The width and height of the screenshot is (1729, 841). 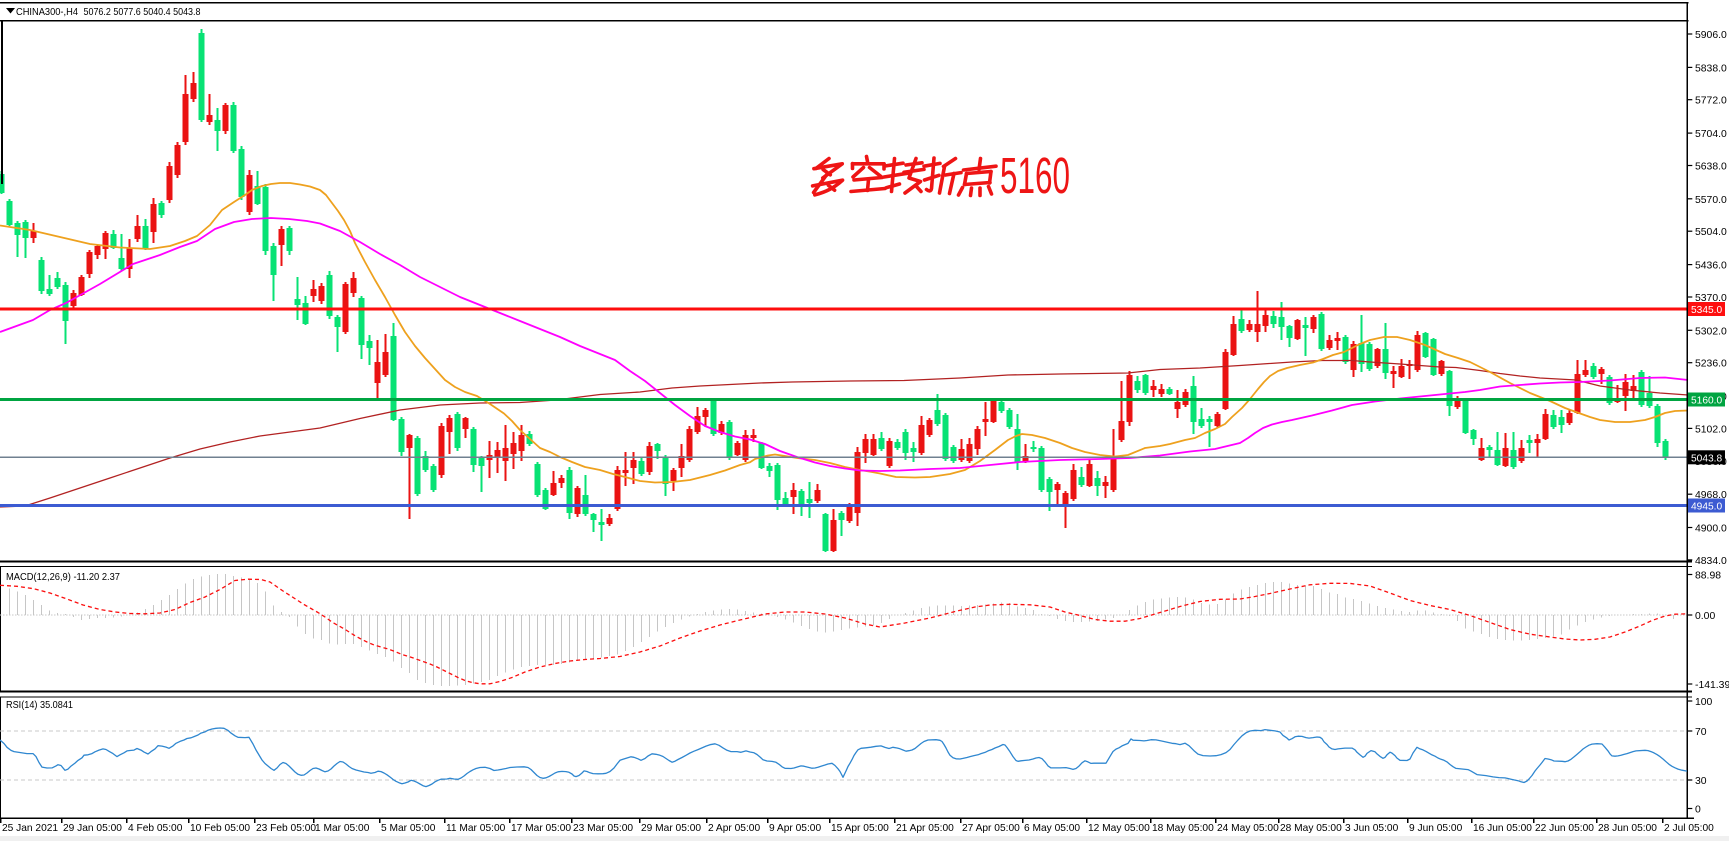 I want to click on svg-text: 5772.0, so click(x=1711, y=101).